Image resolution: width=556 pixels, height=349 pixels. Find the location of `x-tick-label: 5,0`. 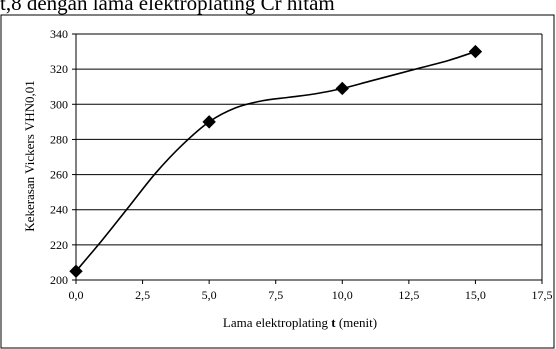

x-tick-label: 5,0 is located at coordinates (209, 295).